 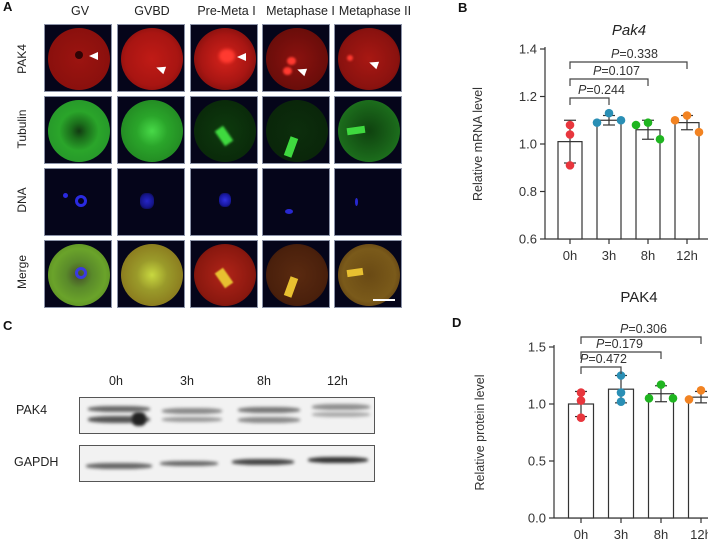 What do you see at coordinates (8, 7) in the screenshot?
I see `panel-letter-a: A` at bounding box center [8, 7].